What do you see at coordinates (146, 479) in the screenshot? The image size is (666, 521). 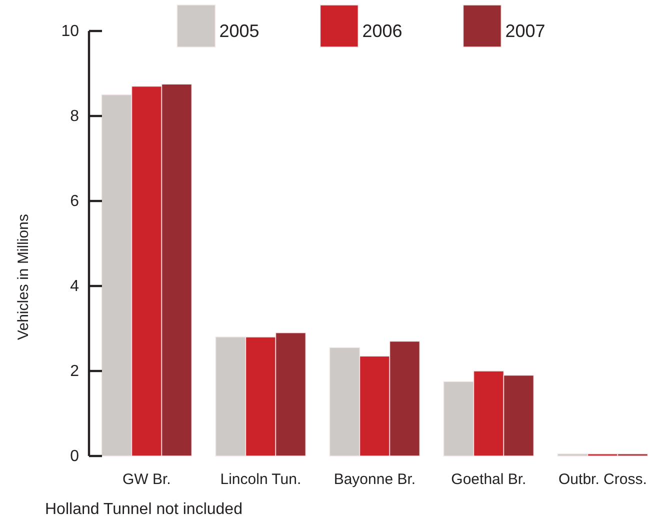 I see `x-tick-label: GW Br.` at bounding box center [146, 479].